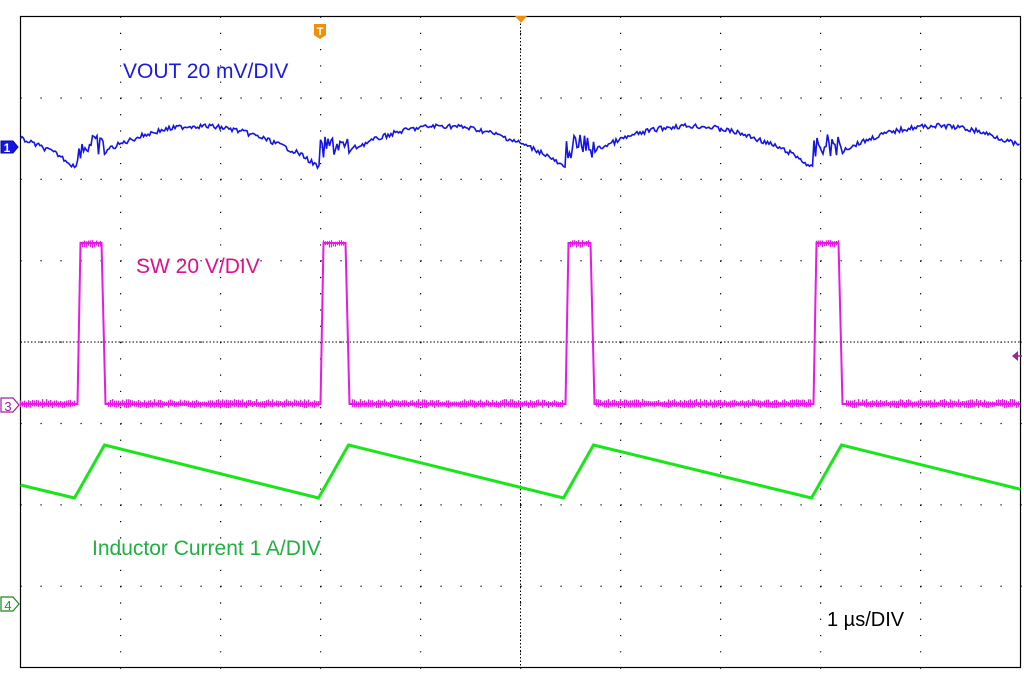 The height and width of the screenshot is (684, 1024). I want to click on channel-4-marker-icon: 4, so click(10, 604).